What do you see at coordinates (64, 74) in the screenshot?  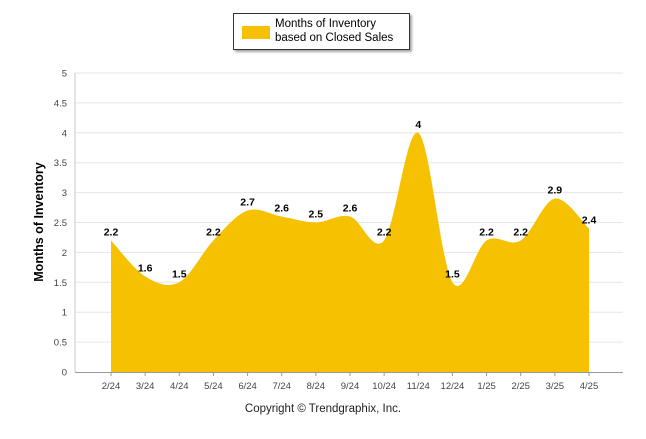 I see `y-tick-label: 5` at bounding box center [64, 74].